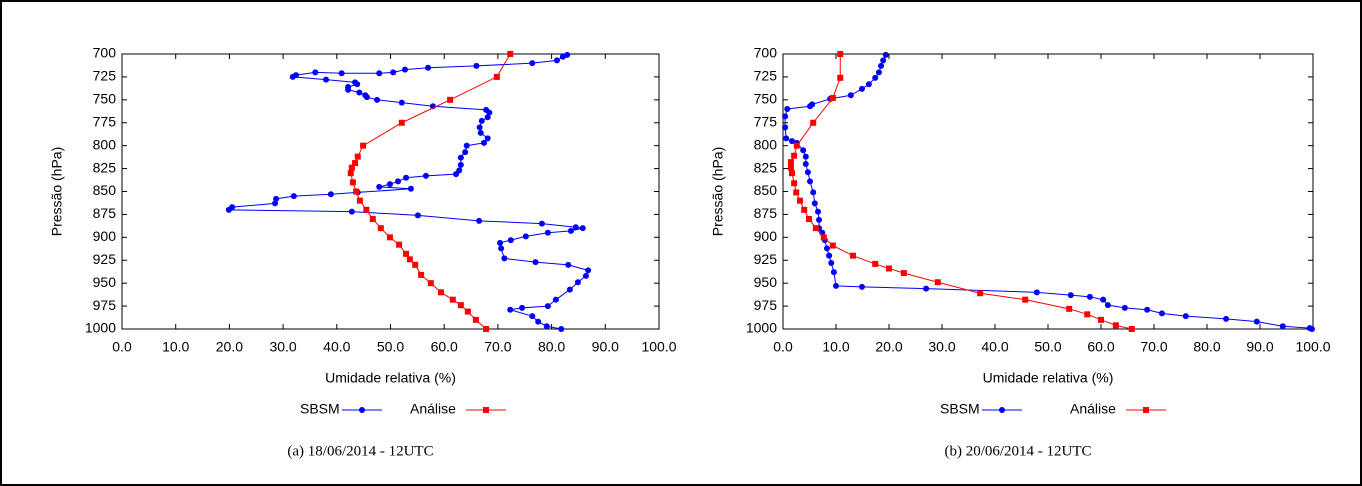  I want to click on legend-label: SBSM, so click(320, 409).